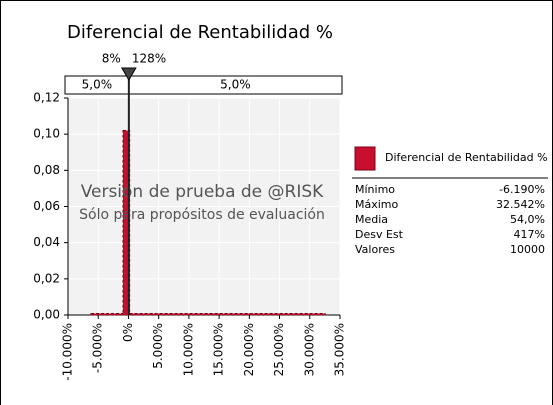 The image size is (553, 405). What do you see at coordinates (309, 349) in the screenshot?
I see `x-tick-label: 30.000%` at bounding box center [309, 349].